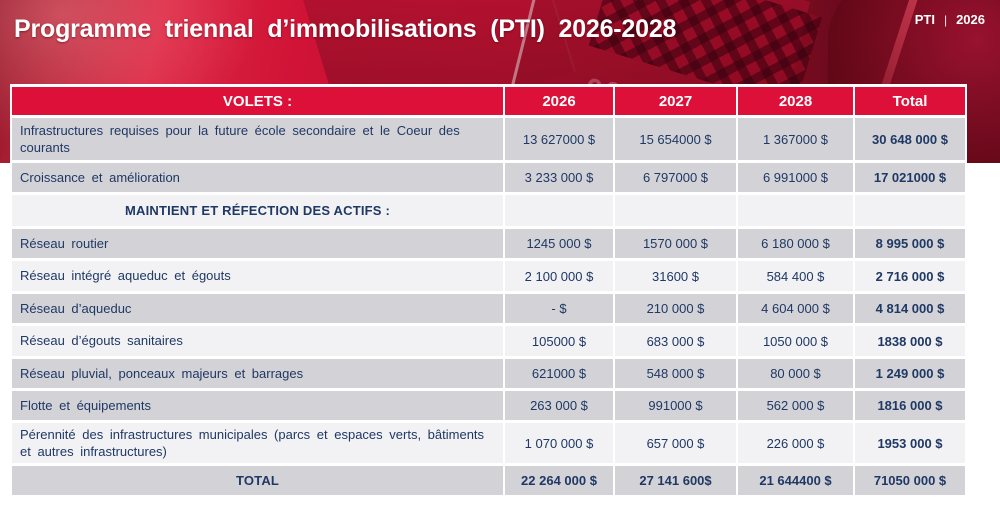 Image resolution: width=1000 pixels, height=513 pixels. What do you see at coordinates (559, 177) in the screenshot?
I see `value-2026: 3 233 000 $` at bounding box center [559, 177].